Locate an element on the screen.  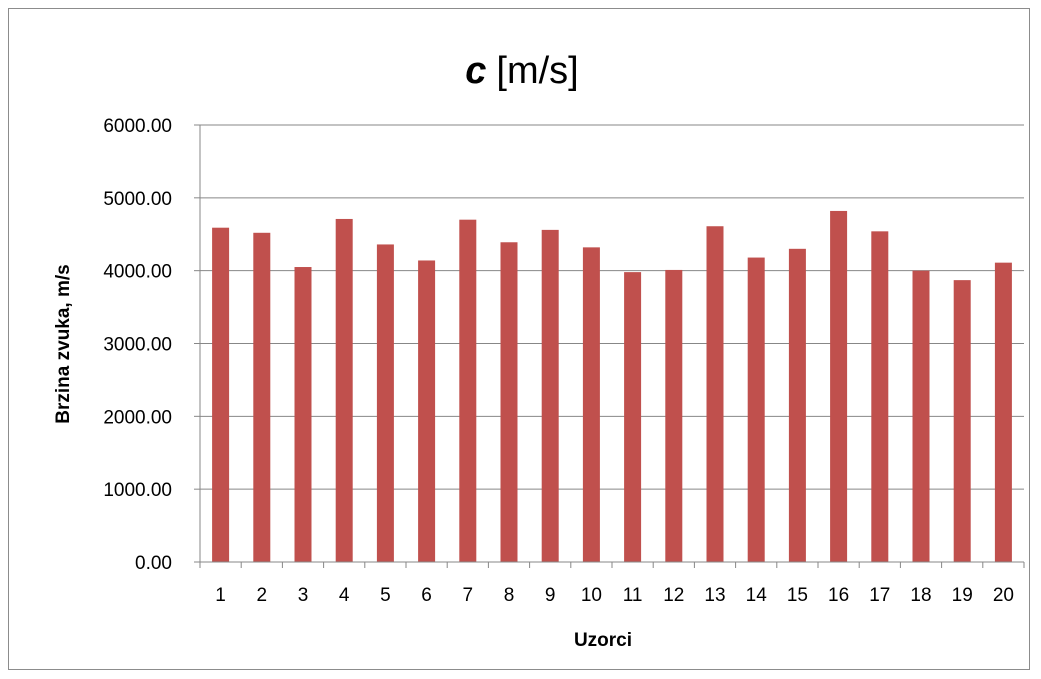
y-tick-label: 0.00 is located at coordinates (153, 563).